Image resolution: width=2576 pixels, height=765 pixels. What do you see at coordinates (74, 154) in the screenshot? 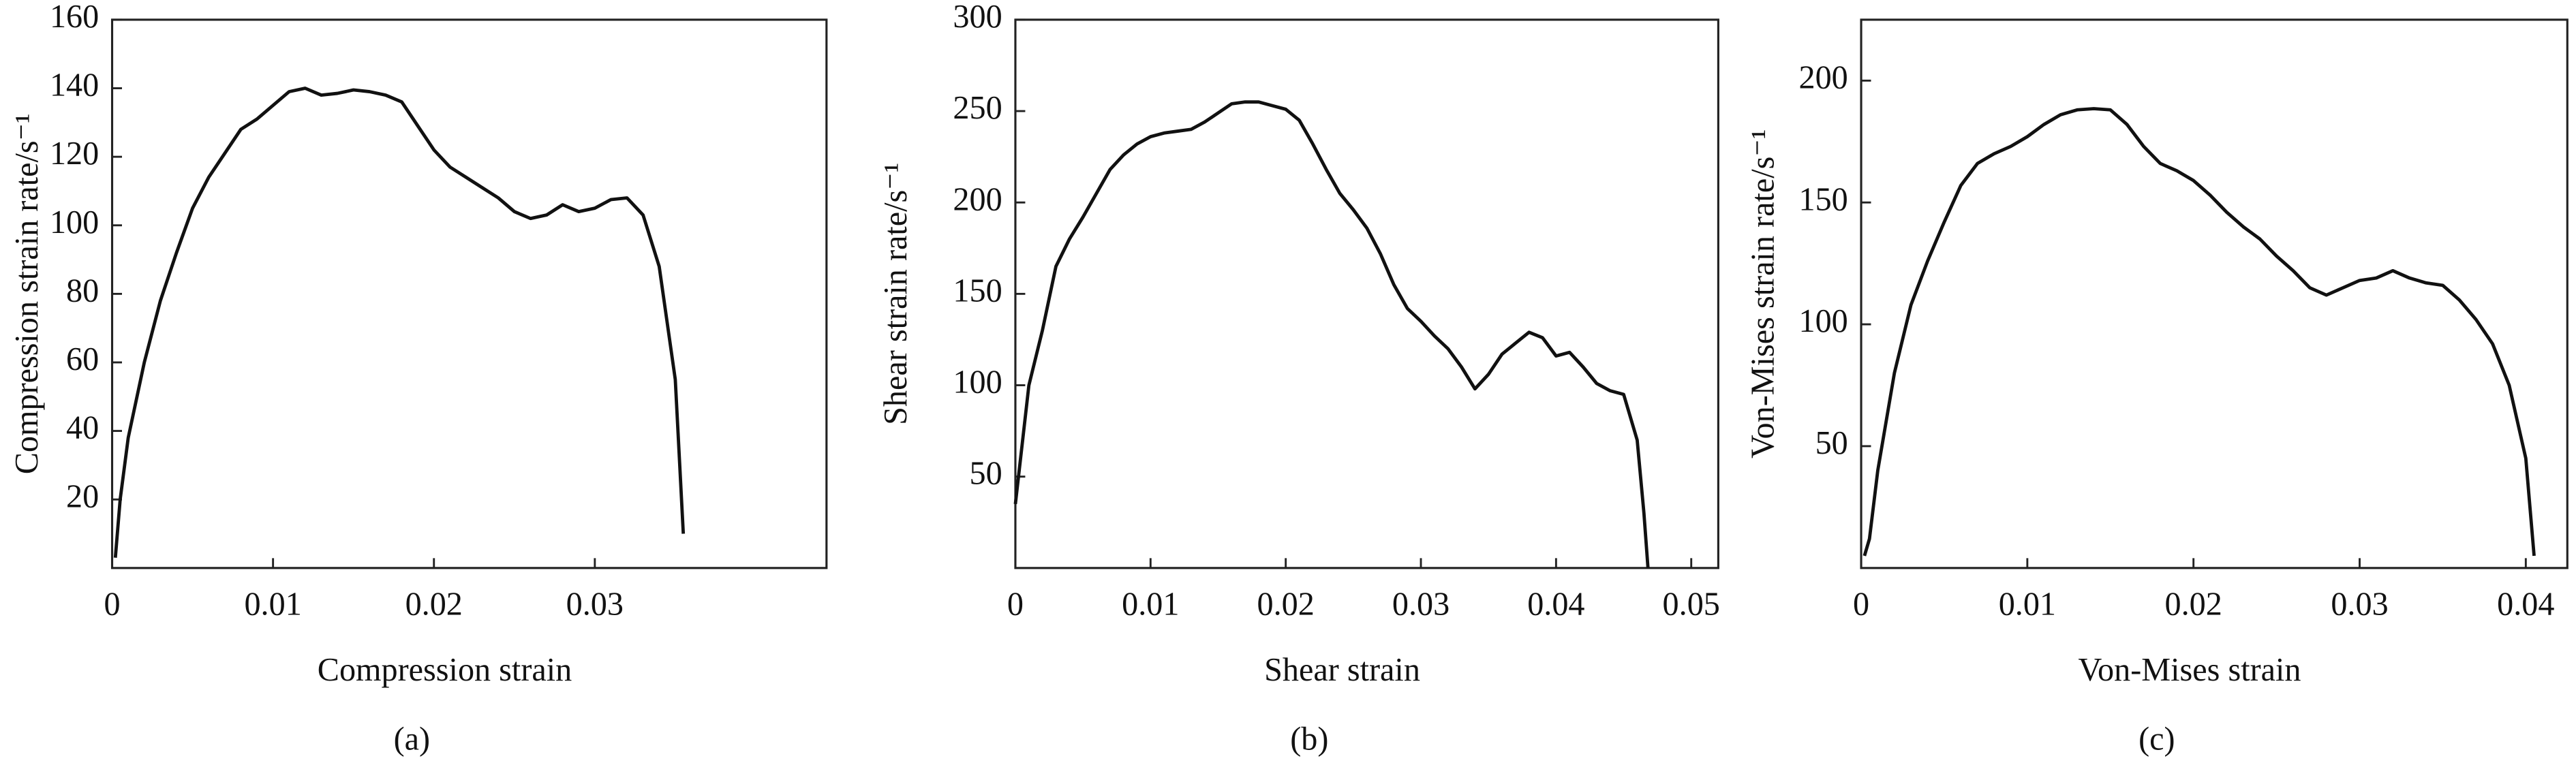
I see `y-tick-label: 120` at bounding box center [74, 154].